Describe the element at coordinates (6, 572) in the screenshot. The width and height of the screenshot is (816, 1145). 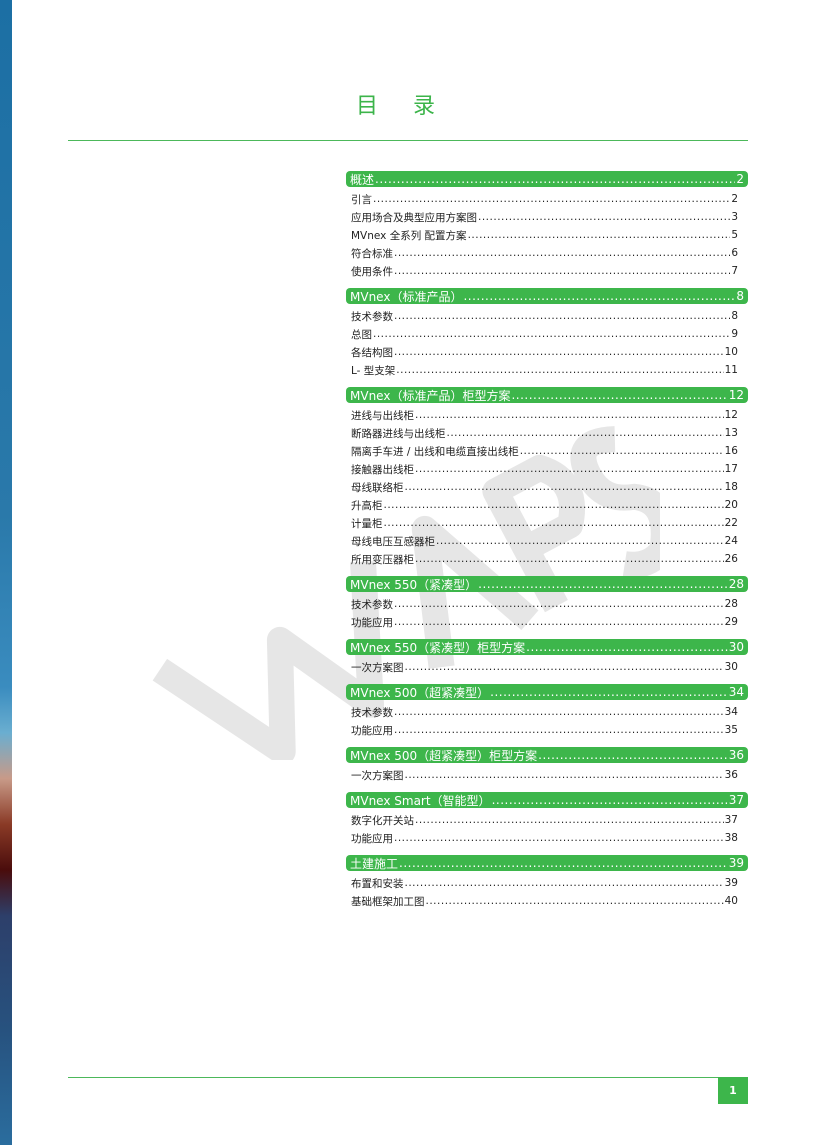
I see `cover-image-strip` at that location.